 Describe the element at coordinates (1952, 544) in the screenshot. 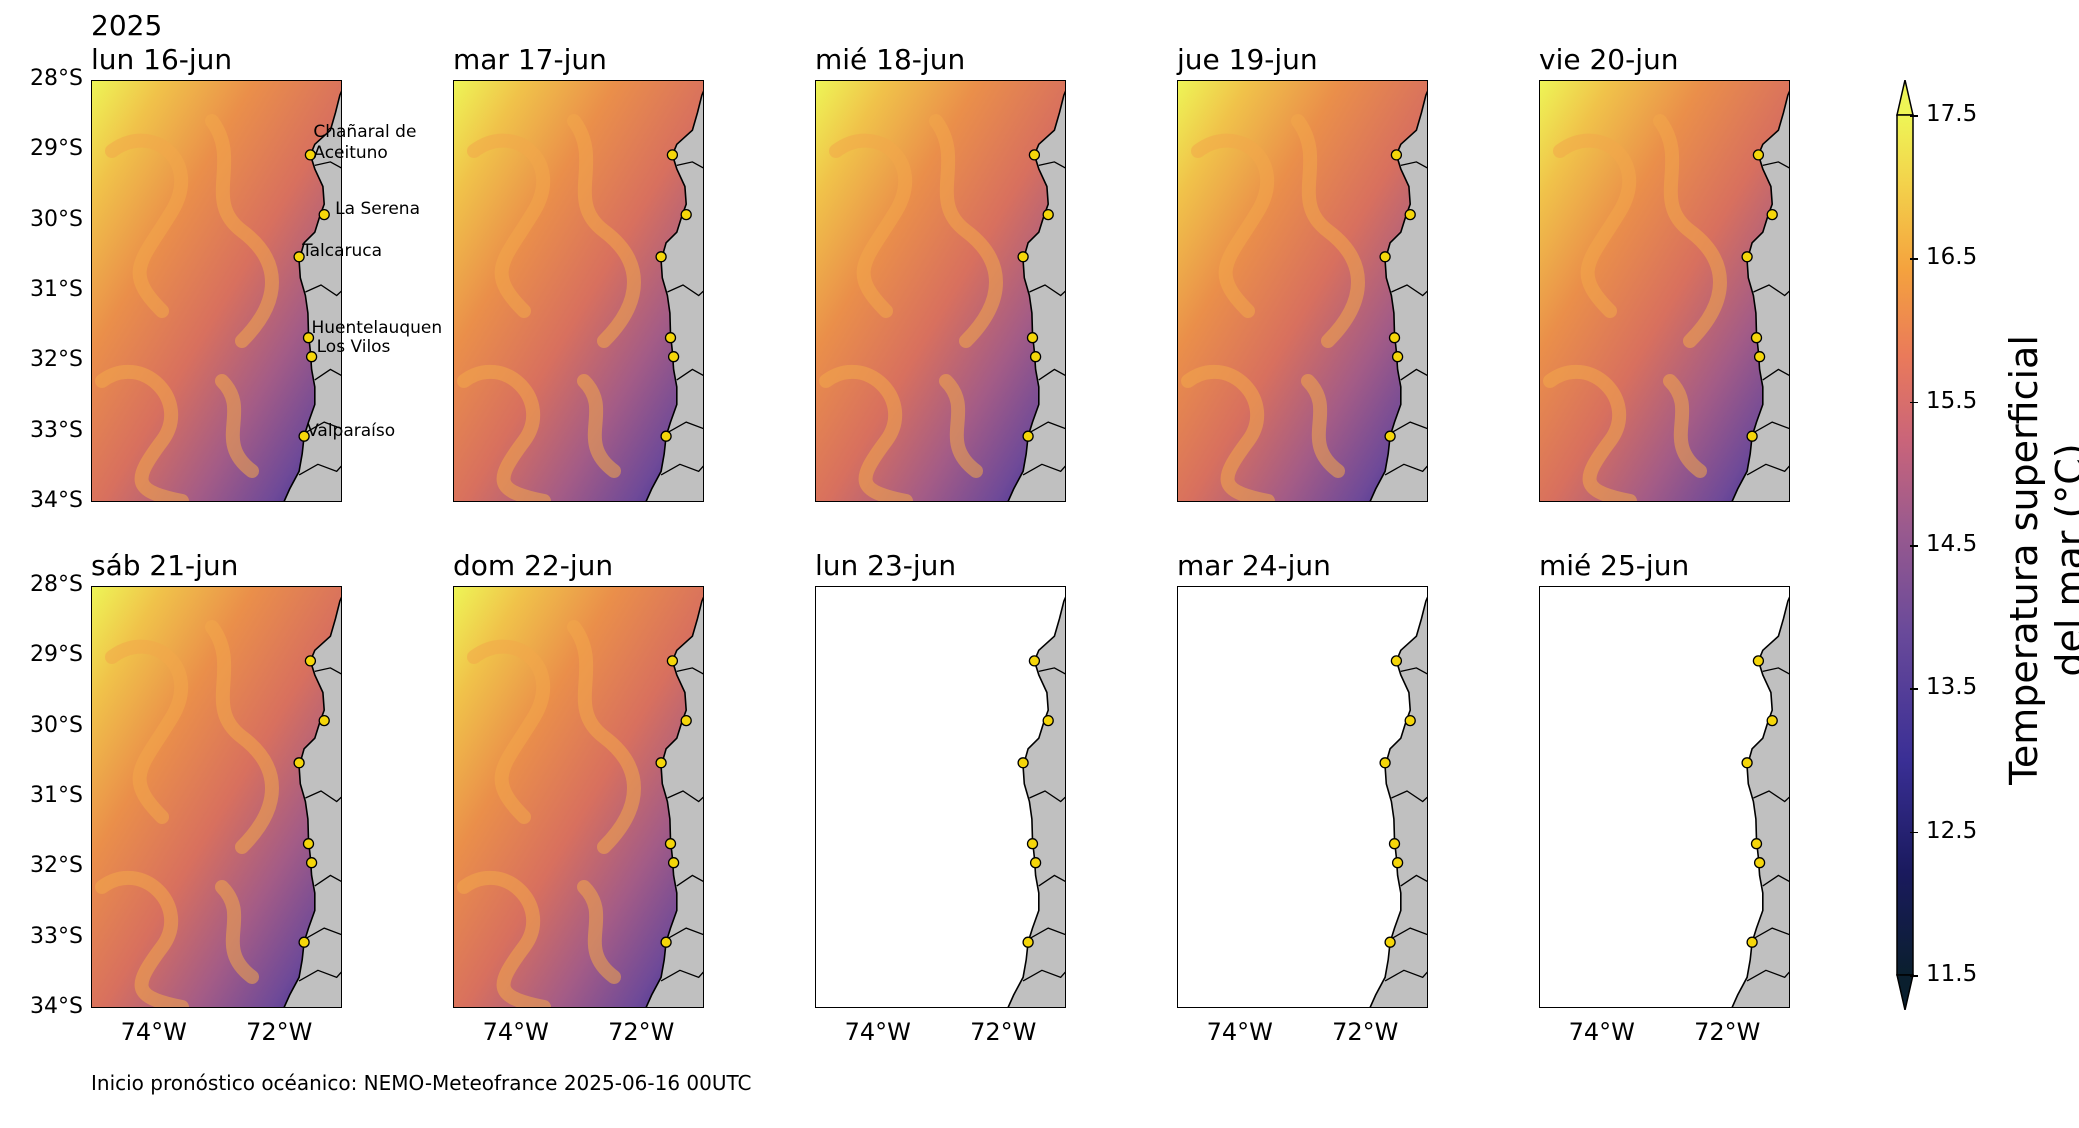

I see `colorbar-tick-label: 14.5` at that location.